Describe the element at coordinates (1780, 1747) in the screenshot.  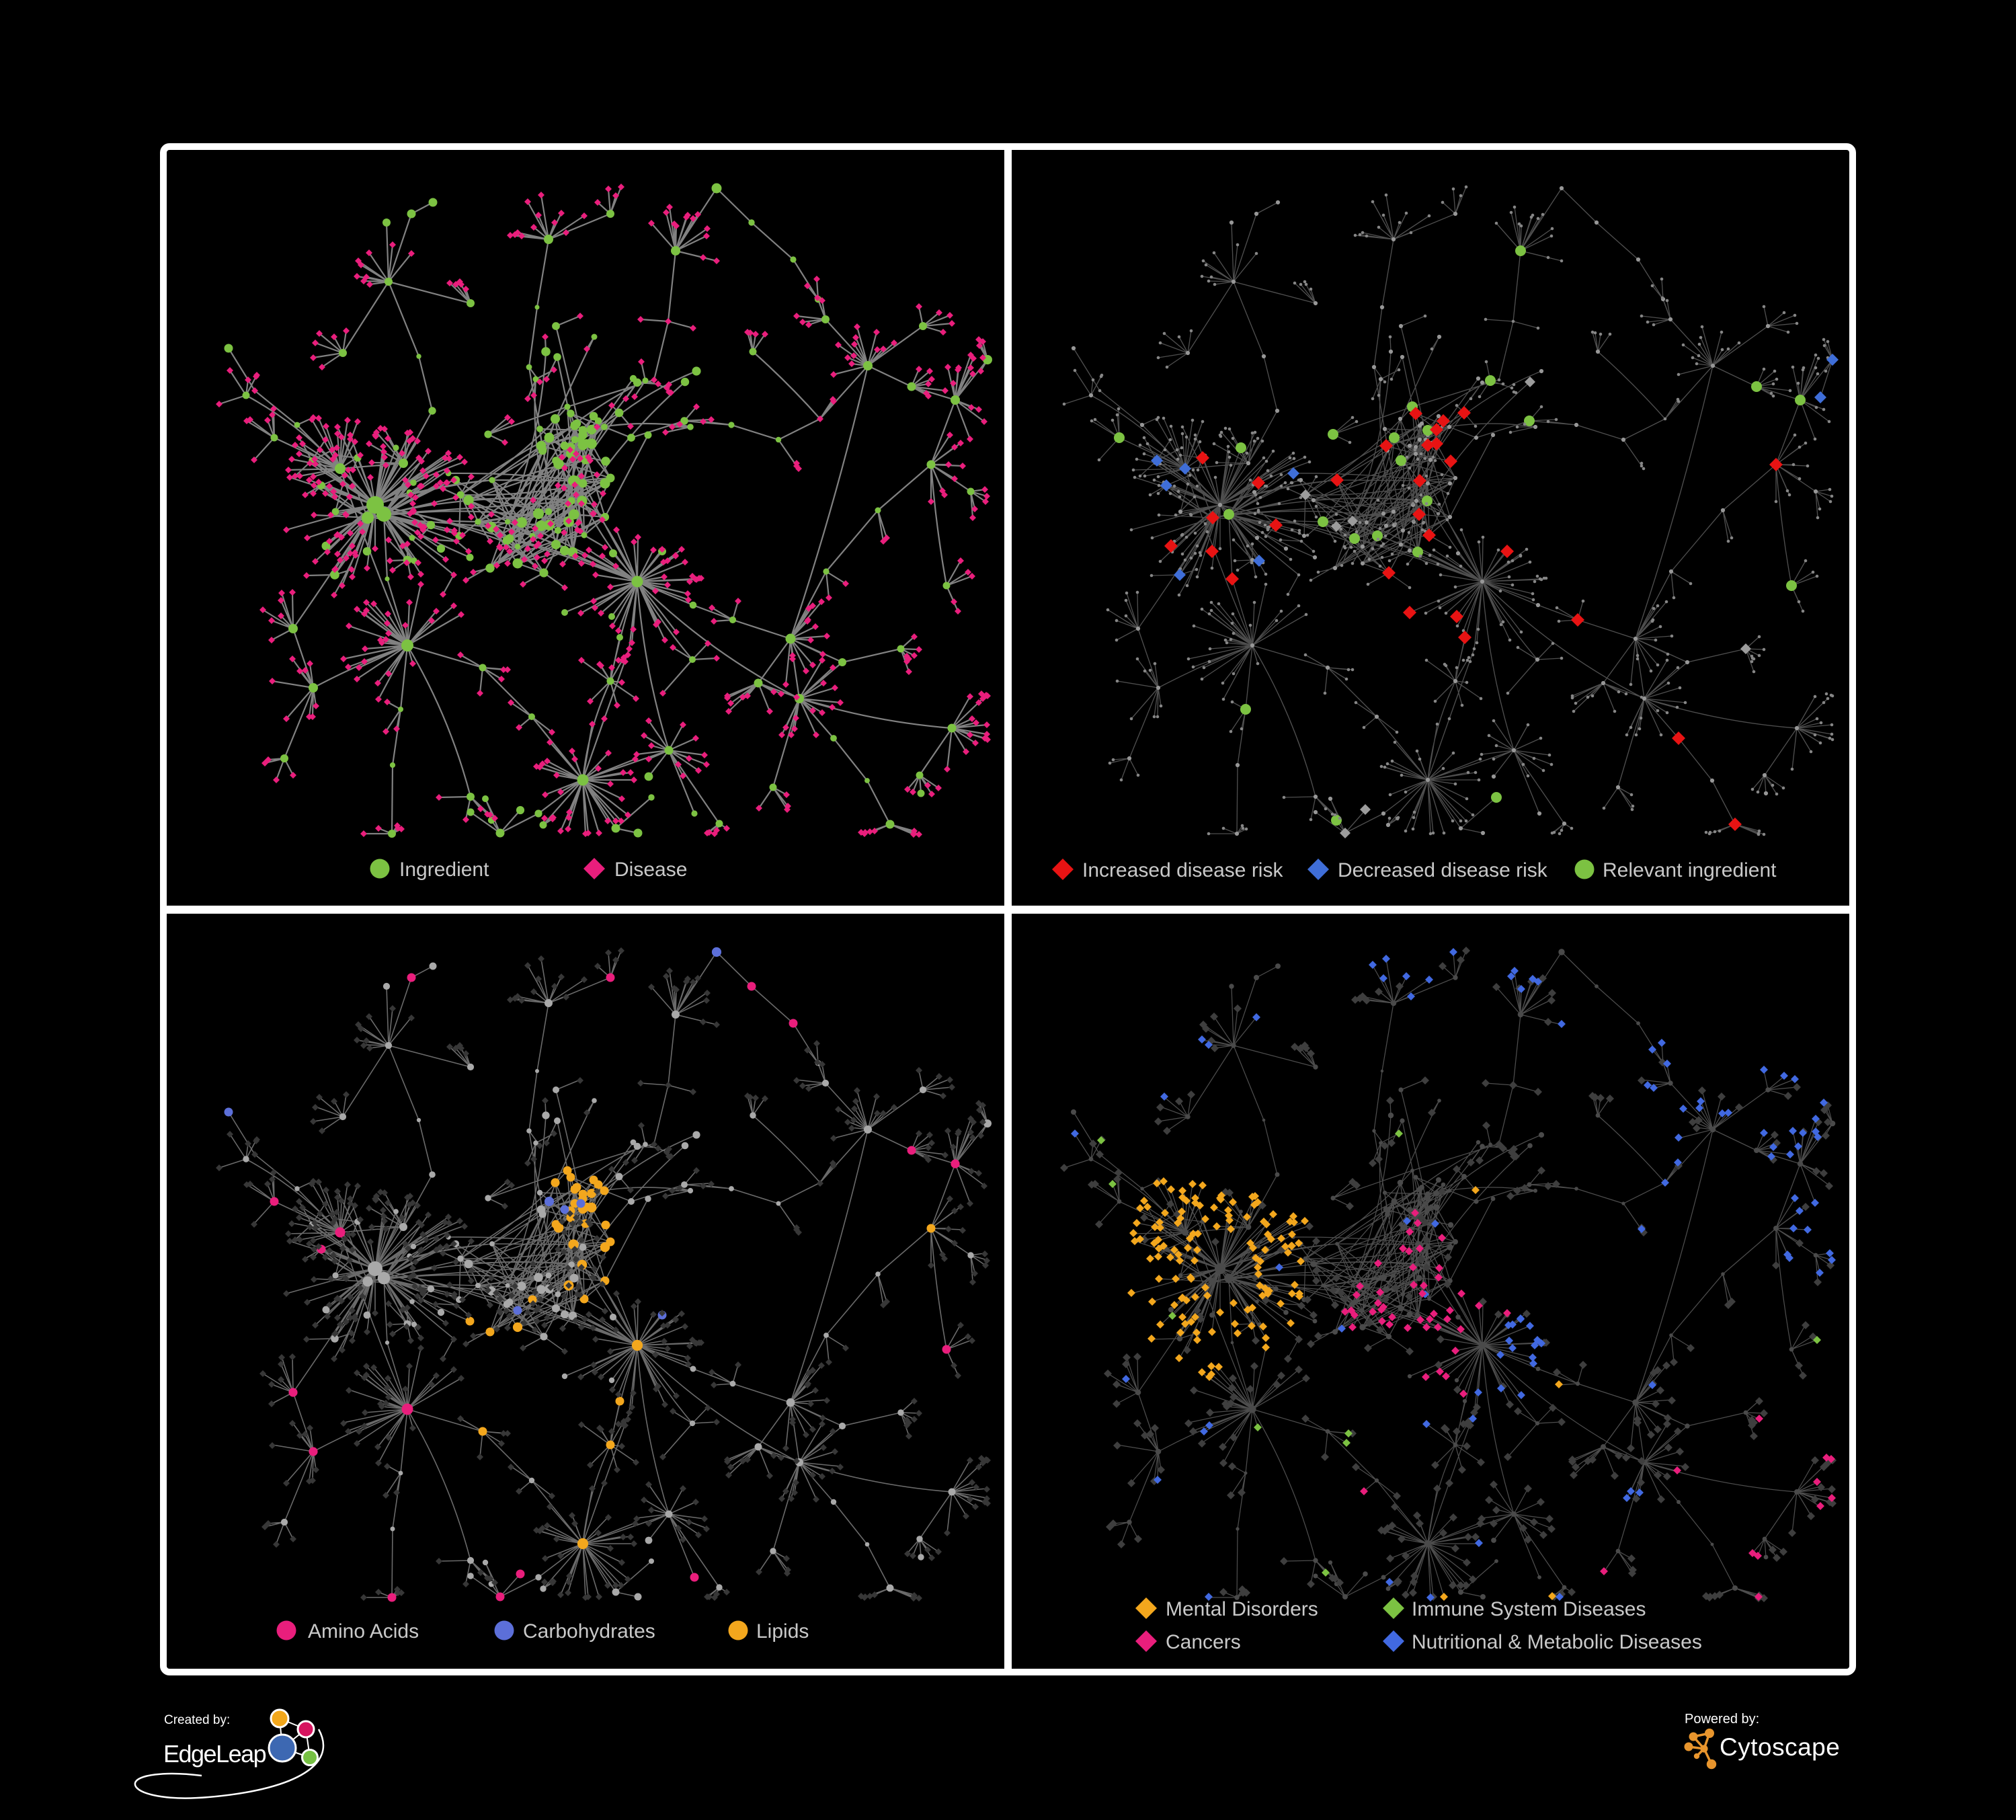
I see `svg-text: Cytoscape` at that location.